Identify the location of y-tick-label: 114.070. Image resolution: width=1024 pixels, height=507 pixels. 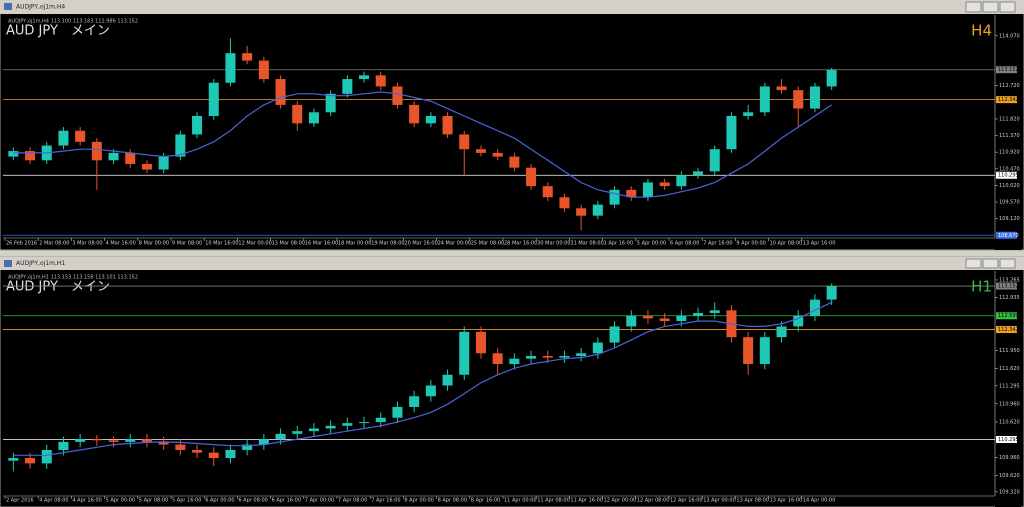
(1009, 36).